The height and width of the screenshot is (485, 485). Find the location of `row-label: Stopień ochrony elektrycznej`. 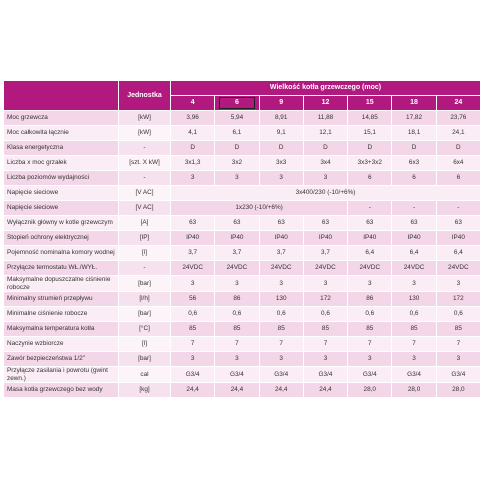

row-label: Stopień ochrony elektrycznej is located at coordinates (61, 238).